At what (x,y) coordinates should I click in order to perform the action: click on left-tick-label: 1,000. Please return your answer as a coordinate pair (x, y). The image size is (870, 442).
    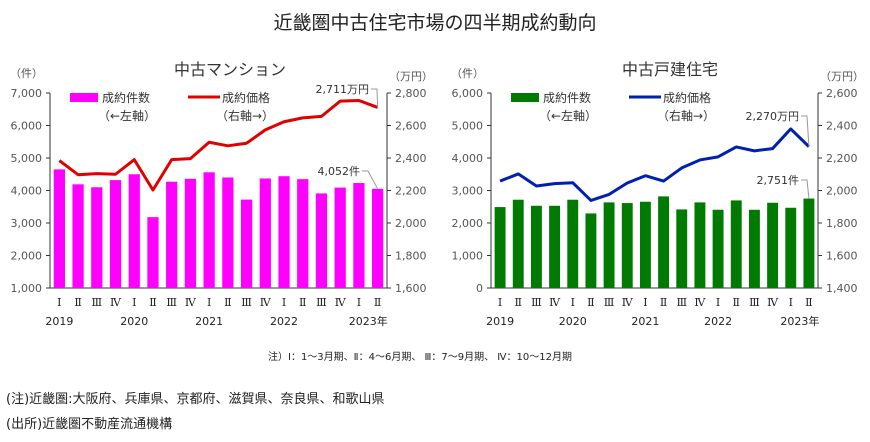
    Looking at the image, I should click on (27, 288).